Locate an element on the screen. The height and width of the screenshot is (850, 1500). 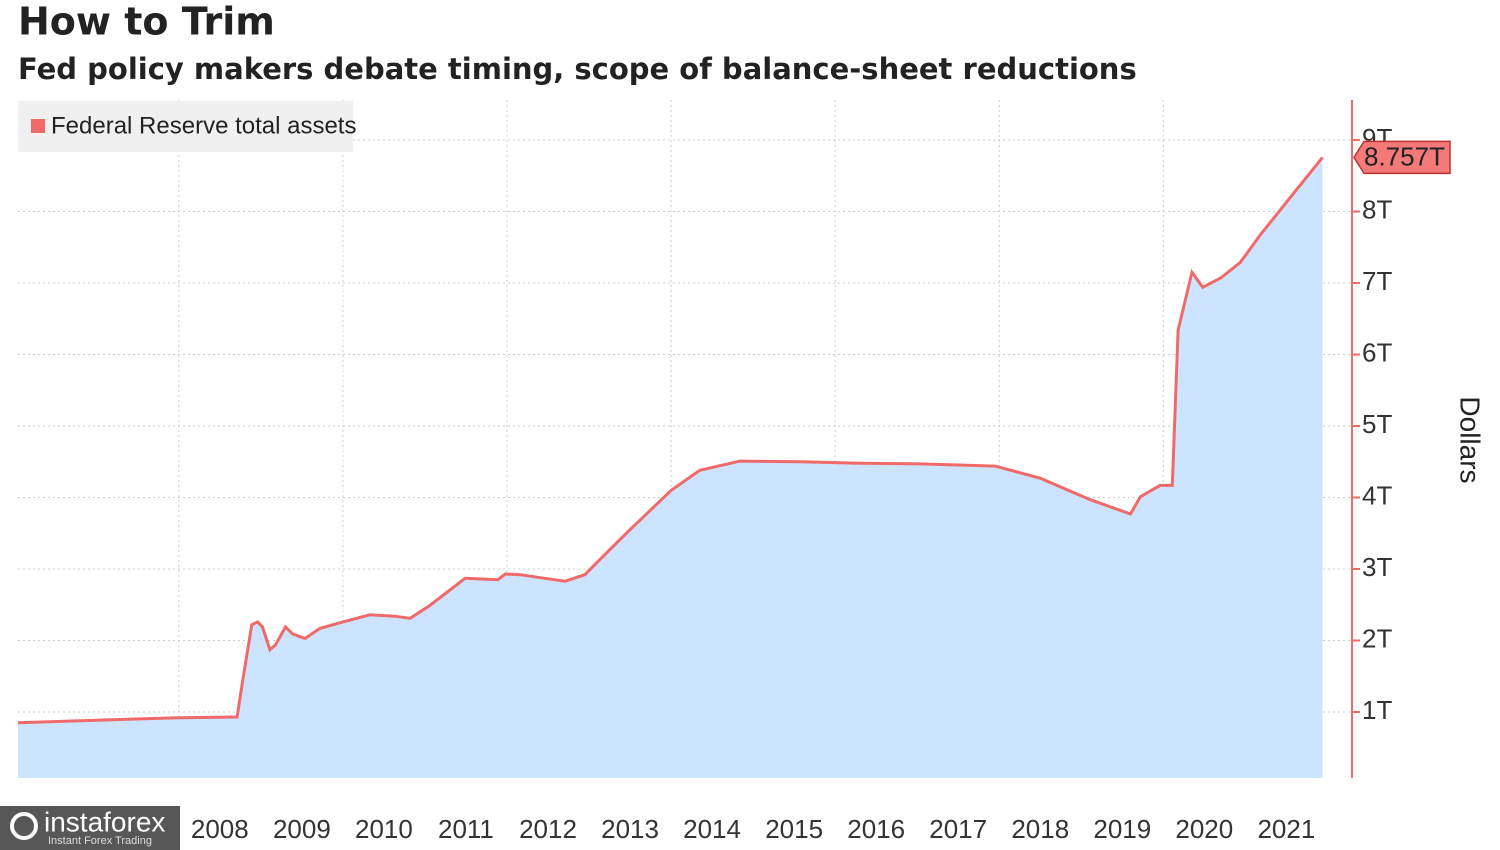
x-tick-label: 2013 is located at coordinates (630, 829).